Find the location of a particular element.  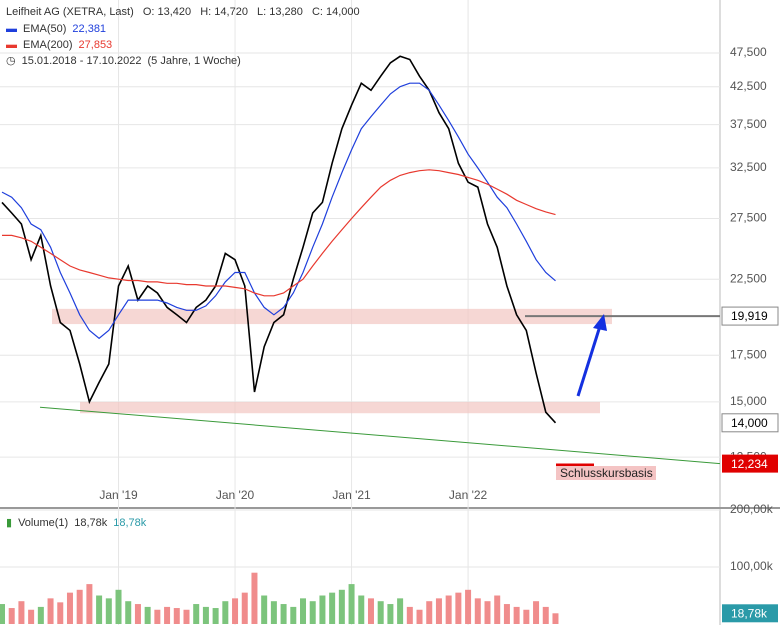

trendline is located at coordinates (380, 435).